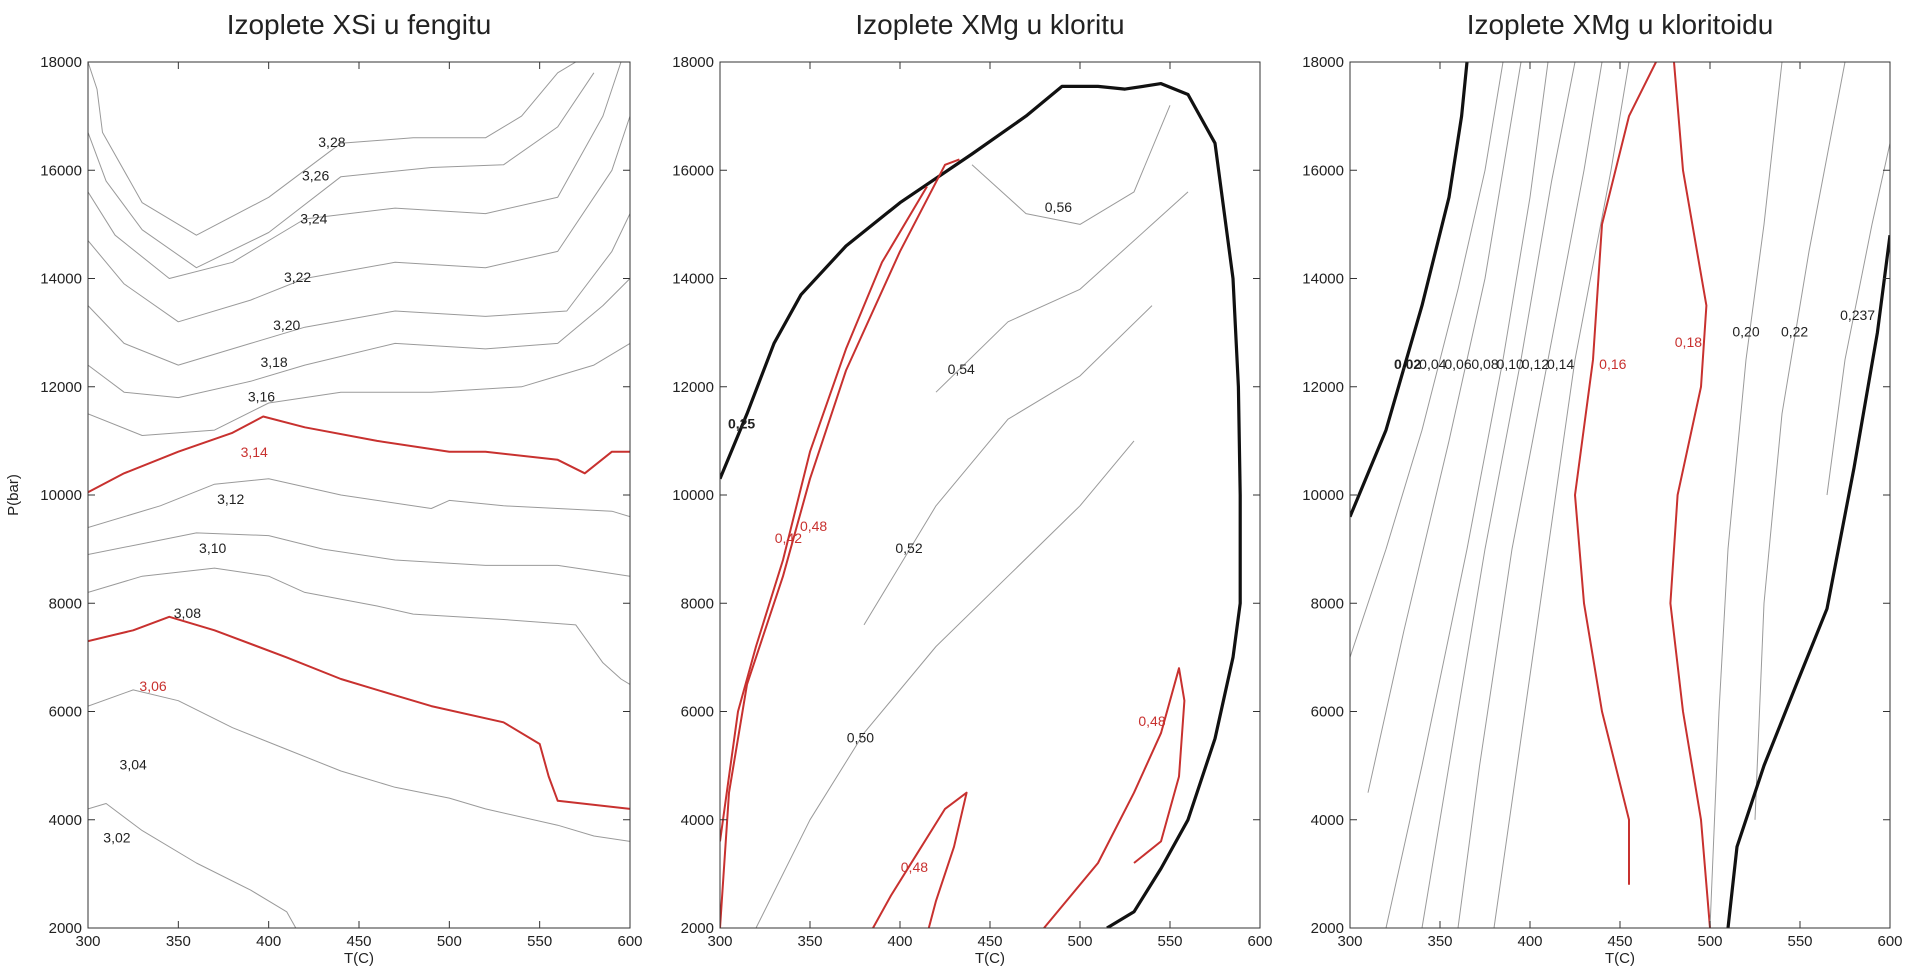 The height and width of the screenshot is (971, 1907). I want to click on isopleth-label: 0,20, so click(1745, 331).